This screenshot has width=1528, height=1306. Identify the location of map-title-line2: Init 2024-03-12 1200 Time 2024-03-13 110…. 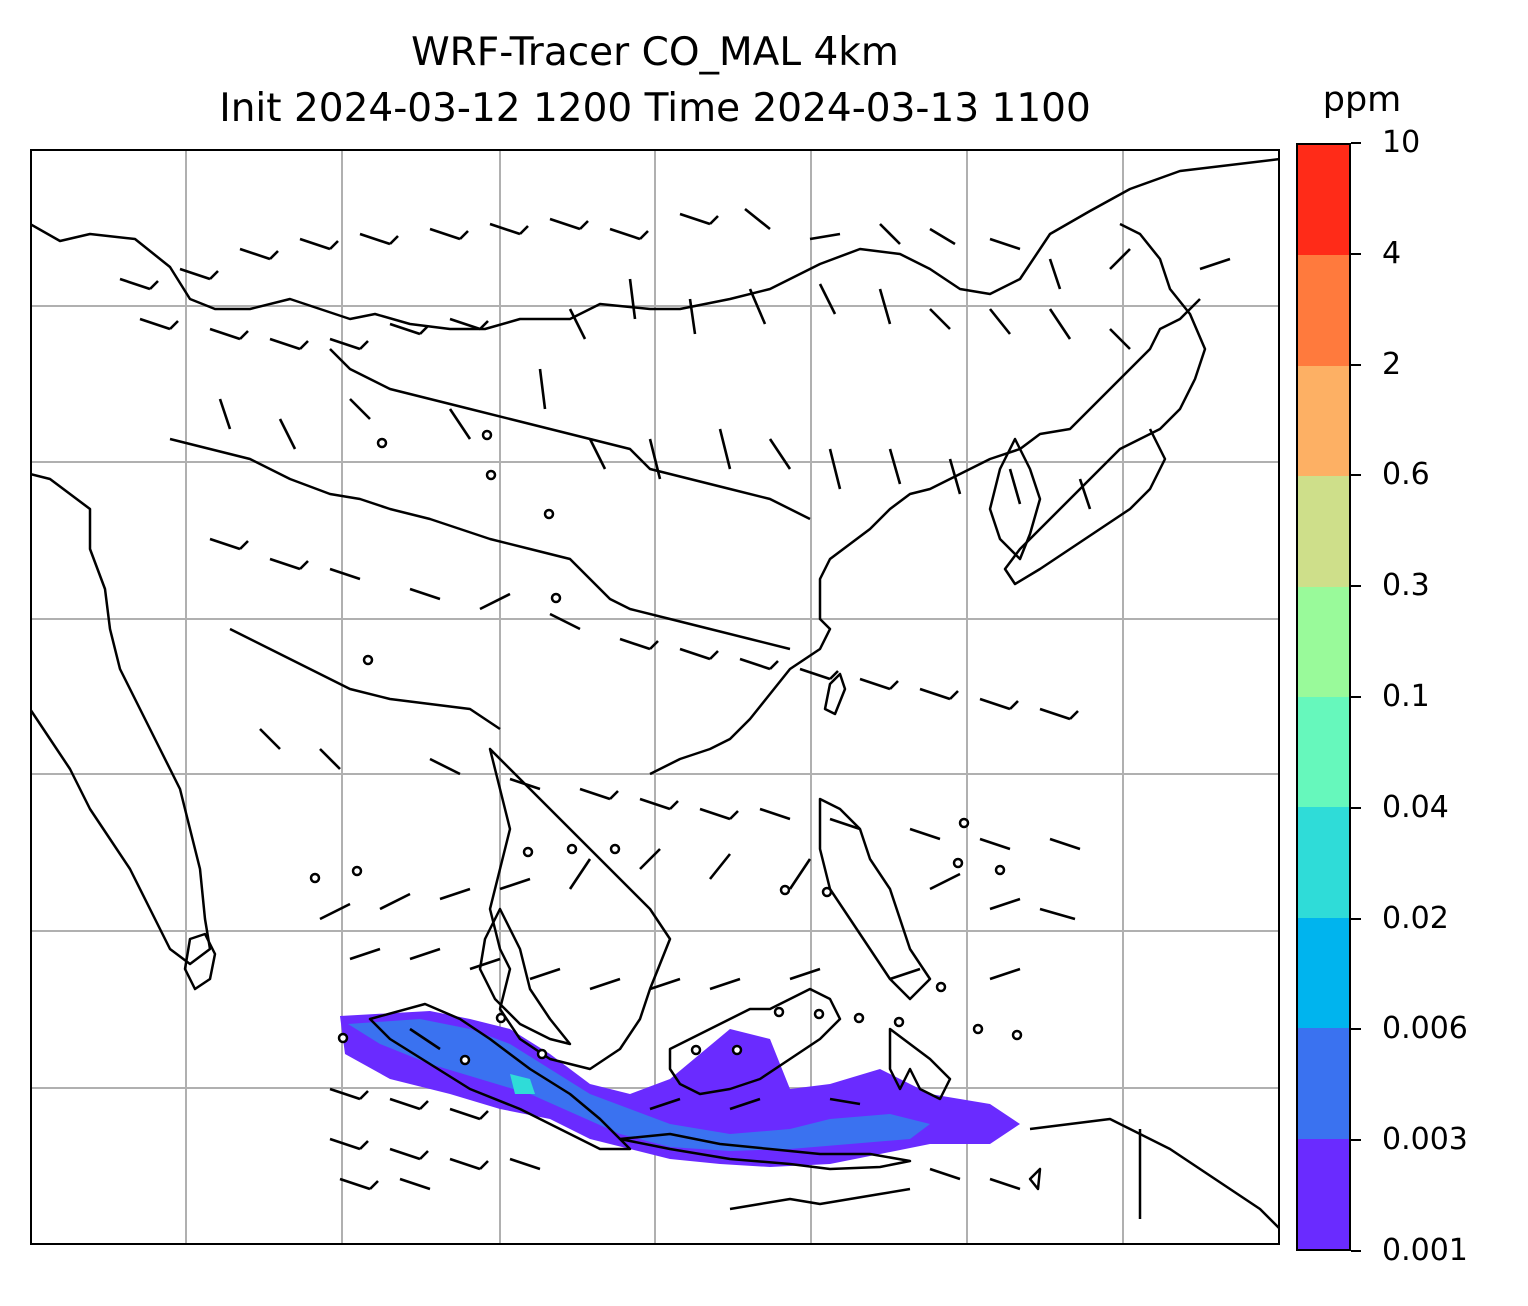
(655, 108).